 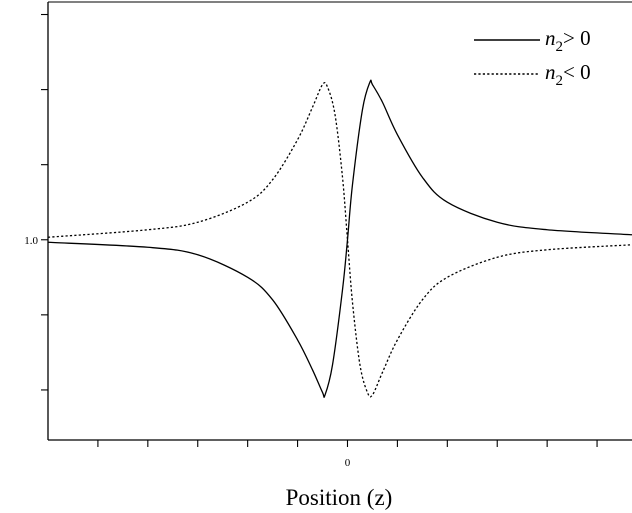 I want to click on legend-label-positive: n2> 0, so click(x=568, y=40).